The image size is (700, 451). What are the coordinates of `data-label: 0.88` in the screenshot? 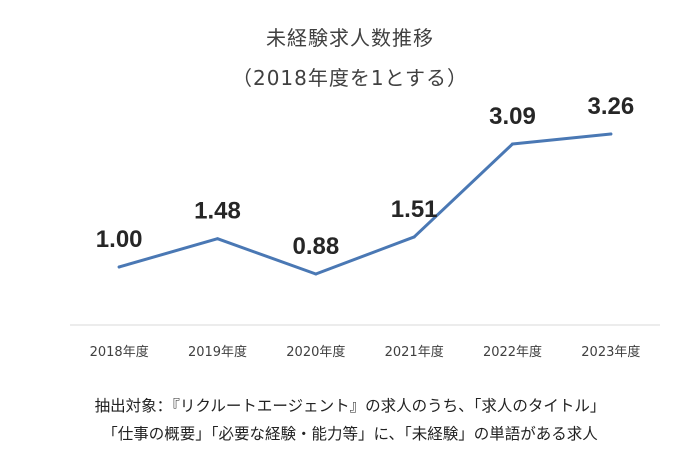 It's located at (315, 246).